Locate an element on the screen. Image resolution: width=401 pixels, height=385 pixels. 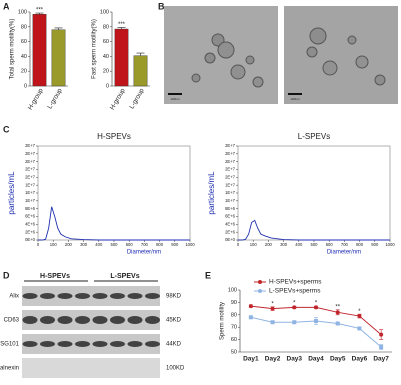
x-tick-label: Day2 is located at coordinates (273, 359).